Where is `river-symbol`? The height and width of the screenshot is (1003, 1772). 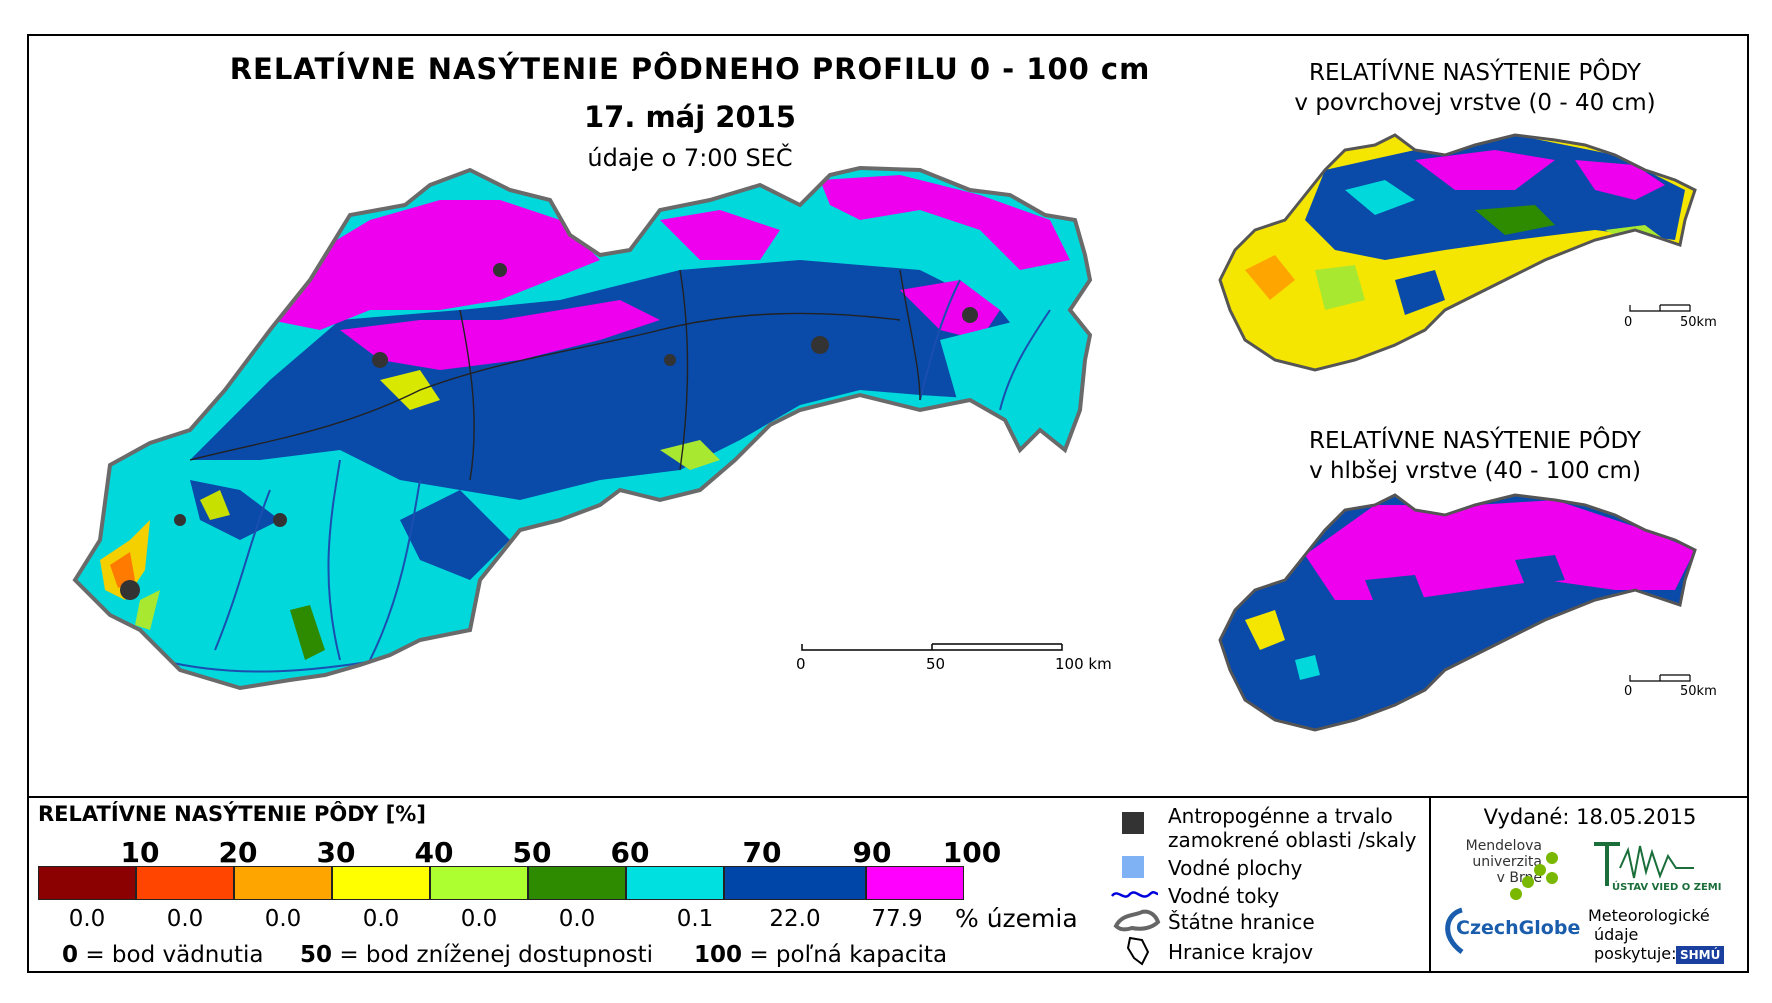
river-symbol is located at coordinates (1135, 894).